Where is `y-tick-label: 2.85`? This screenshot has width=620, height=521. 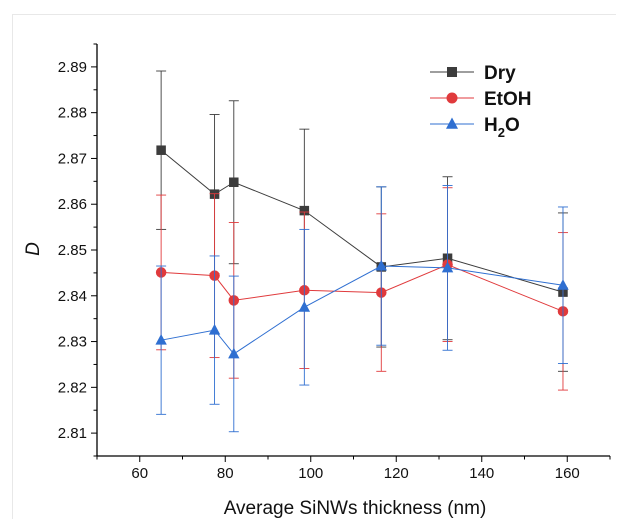 y-tick-label: 2.85 is located at coordinates (72, 250).